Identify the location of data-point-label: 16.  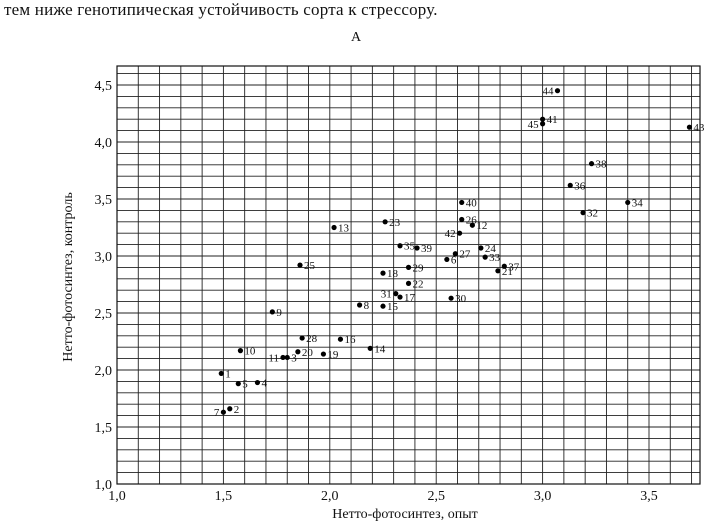
(350, 340).